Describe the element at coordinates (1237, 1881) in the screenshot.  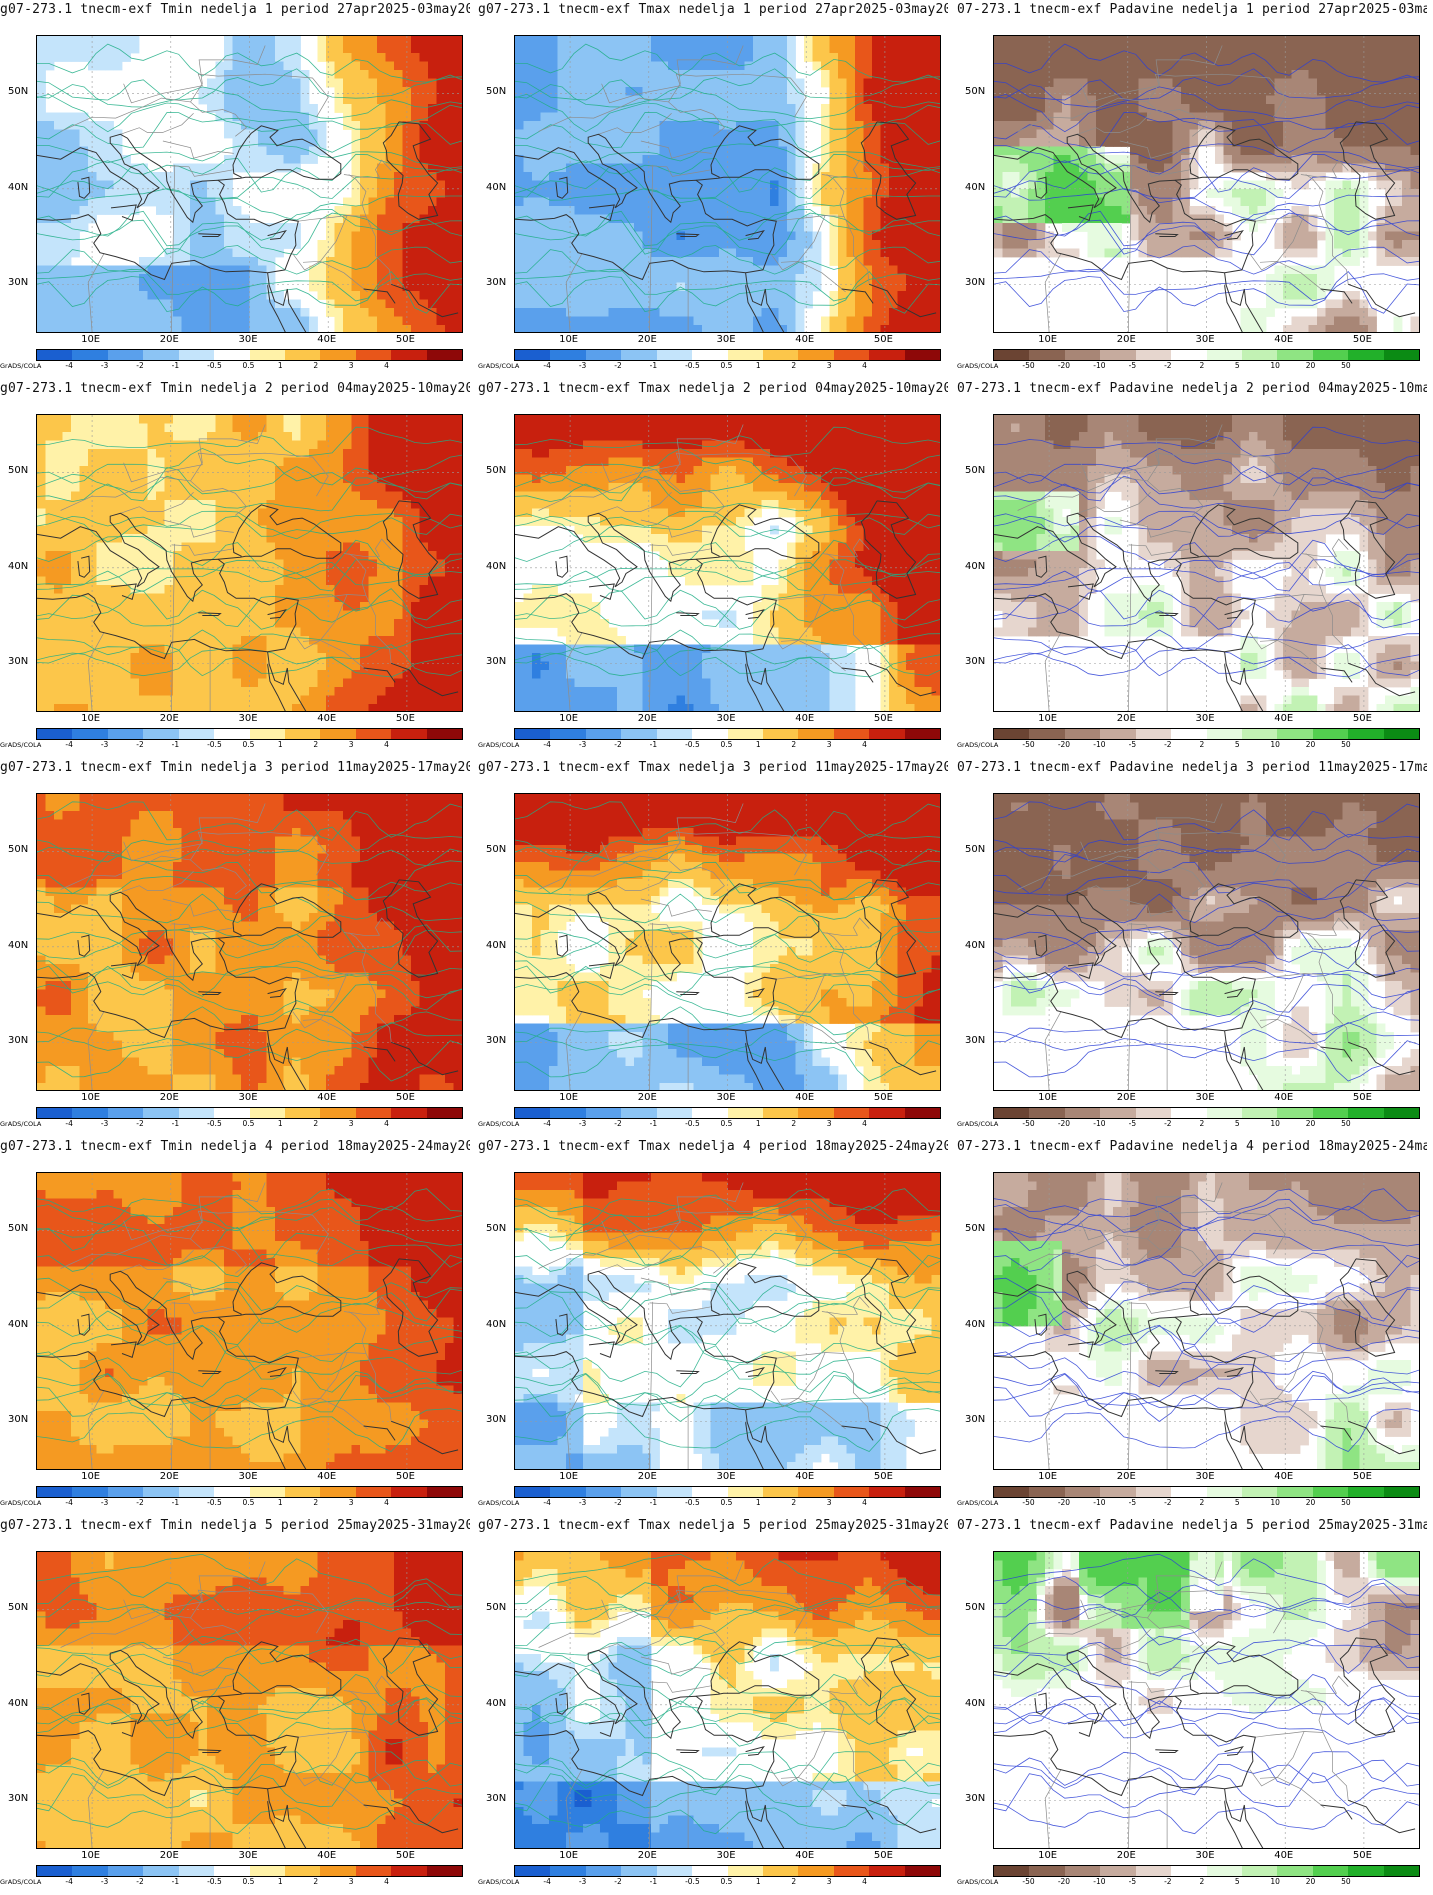
I see `color-bar-tick: 5` at that location.